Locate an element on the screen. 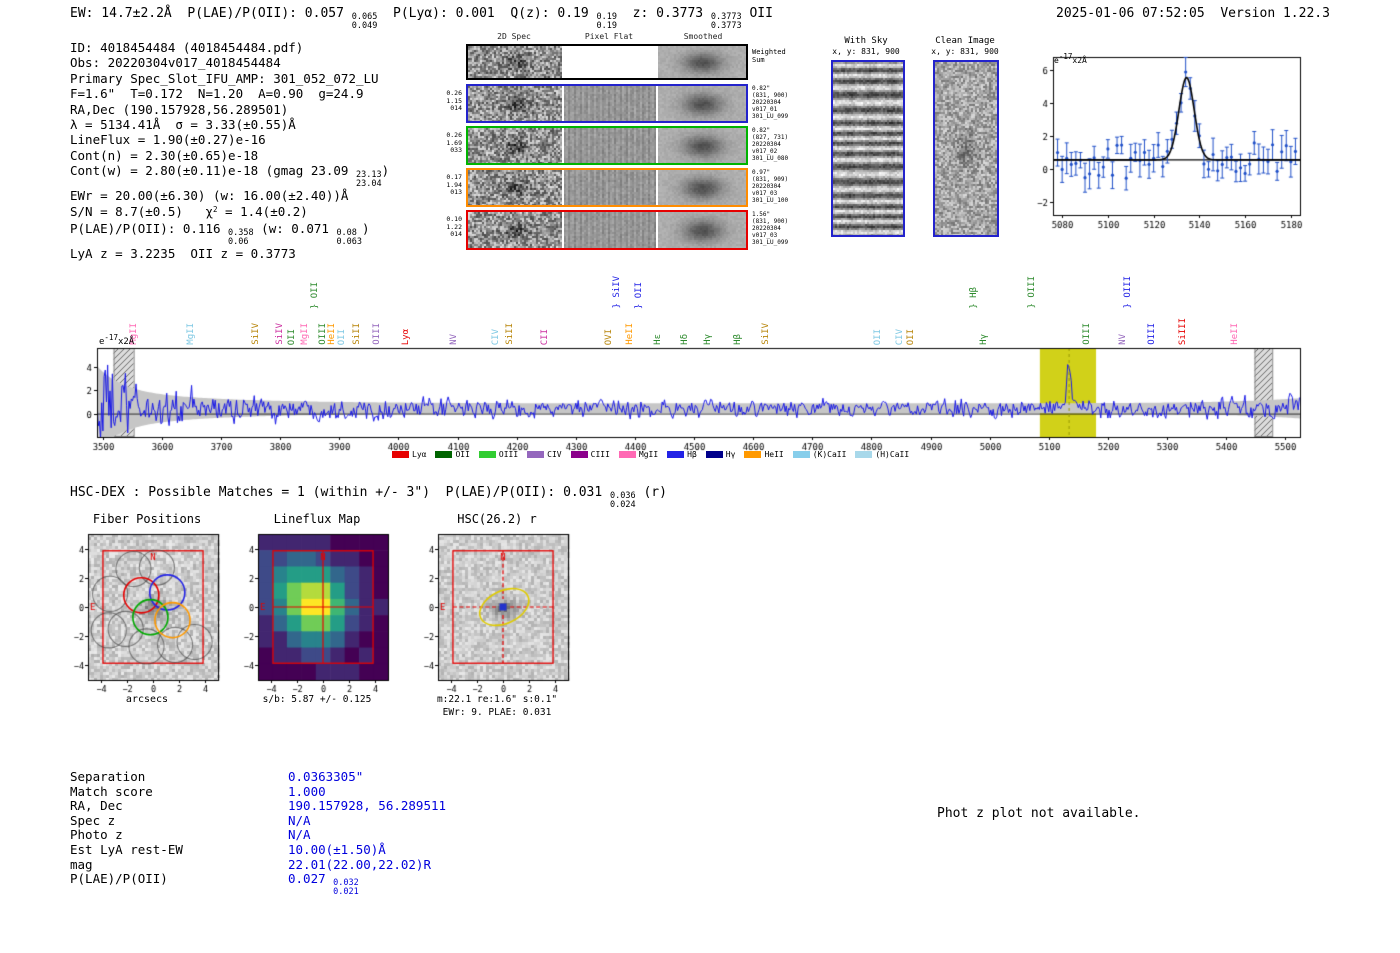 The image size is (1400, 953). clean-image-coords: x, y: 831, 900 is located at coordinates (965, 51).